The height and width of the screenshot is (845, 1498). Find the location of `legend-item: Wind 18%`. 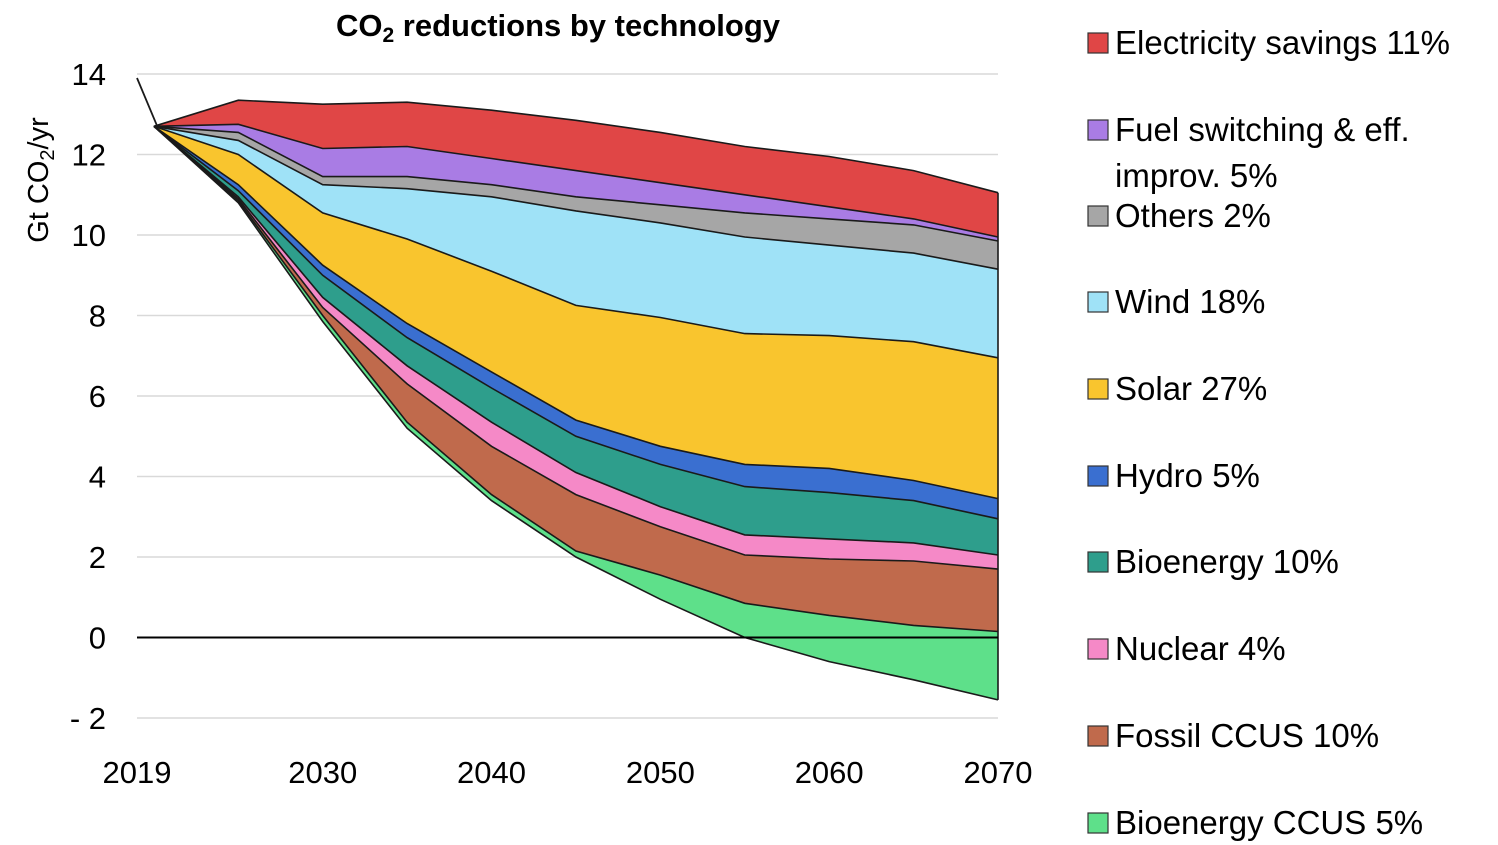

legend-item: Wind 18% is located at coordinates (1176, 301).